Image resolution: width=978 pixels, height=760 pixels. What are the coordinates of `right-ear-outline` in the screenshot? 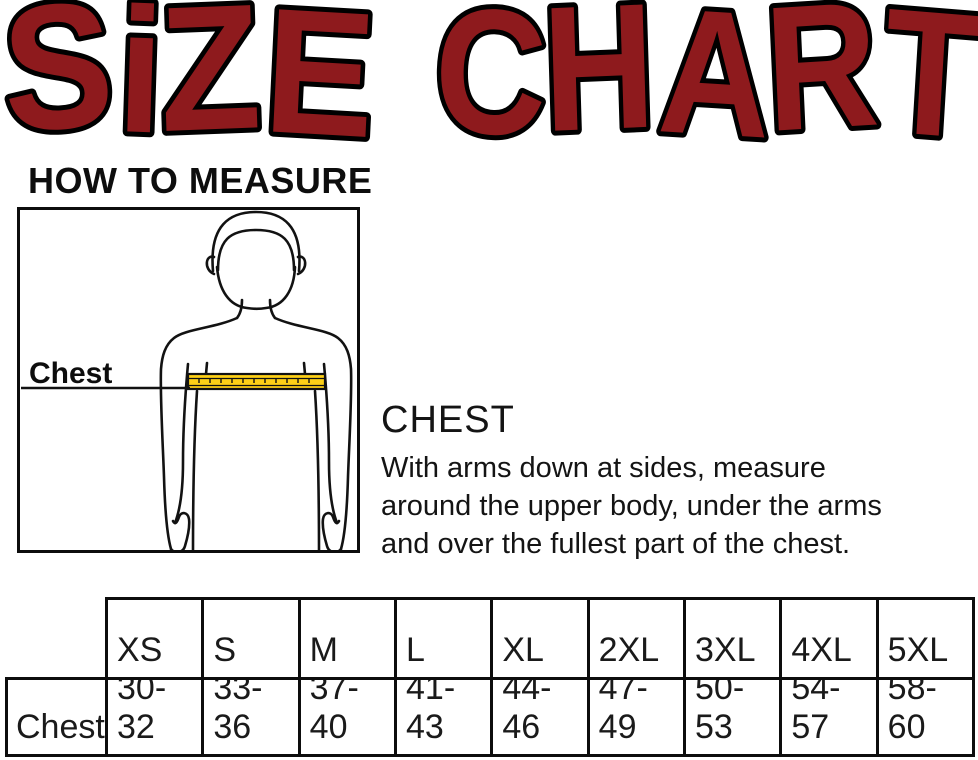 It's located at (301, 265).